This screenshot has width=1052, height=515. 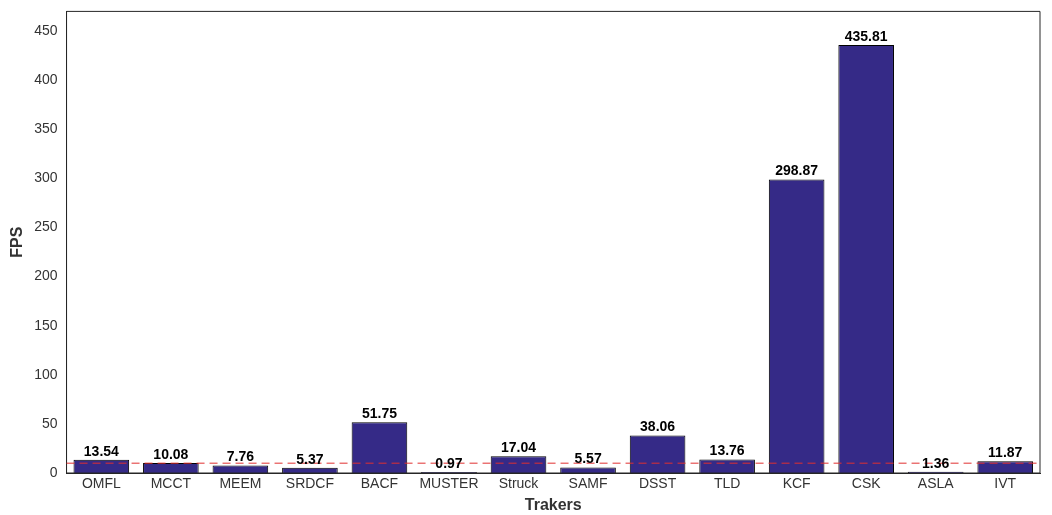 I want to click on data-label: 1.36, so click(x=936, y=462).